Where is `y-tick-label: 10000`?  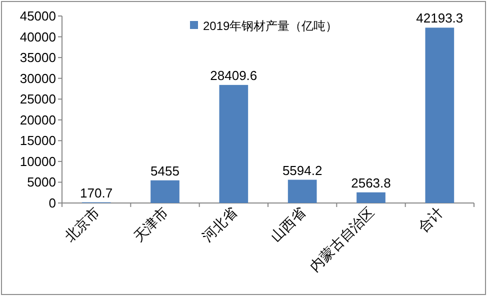
y-tick-label: 10000 is located at coordinates (38, 161).